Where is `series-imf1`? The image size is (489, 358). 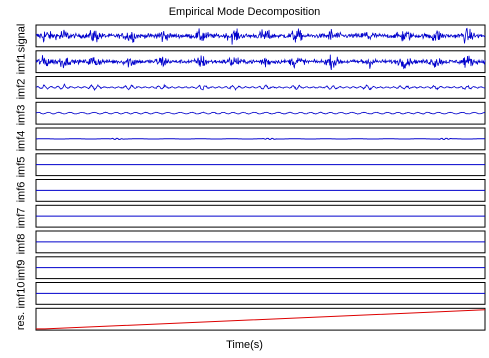
series-imf1 is located at coordinates (260, 62).